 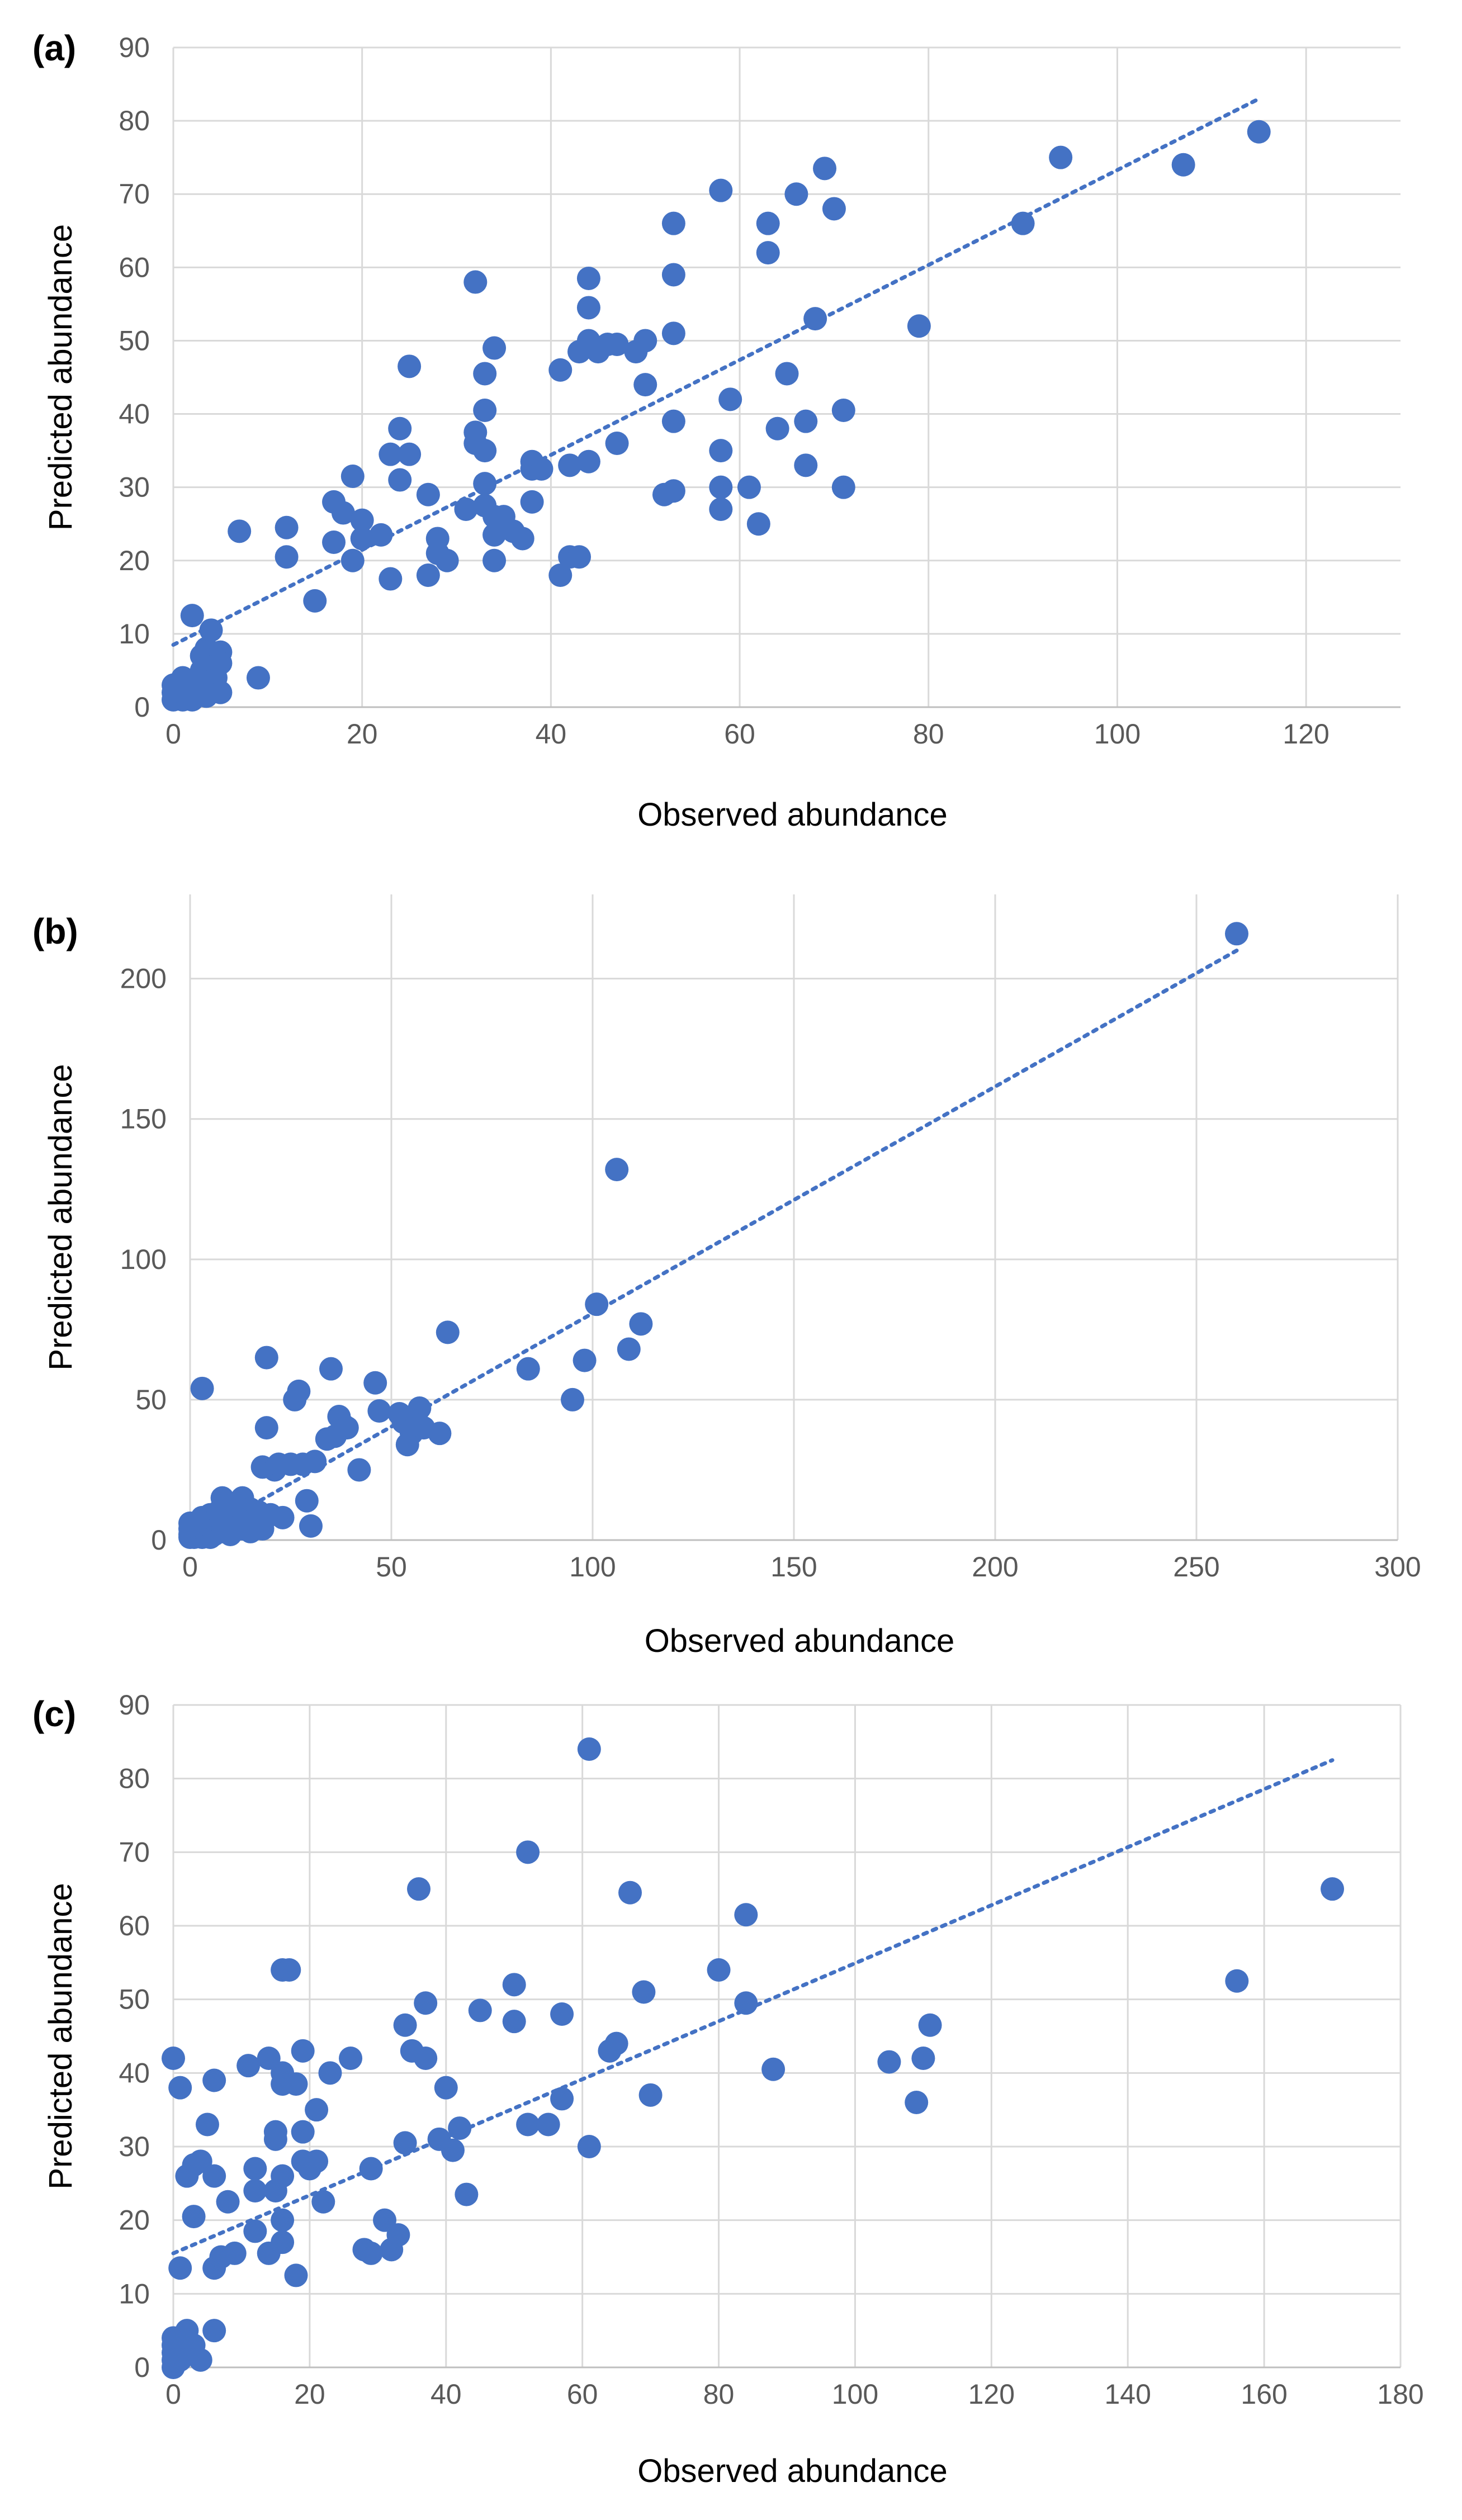 I want to click on y-tick-label: 100, so click(x=143, y=1259).